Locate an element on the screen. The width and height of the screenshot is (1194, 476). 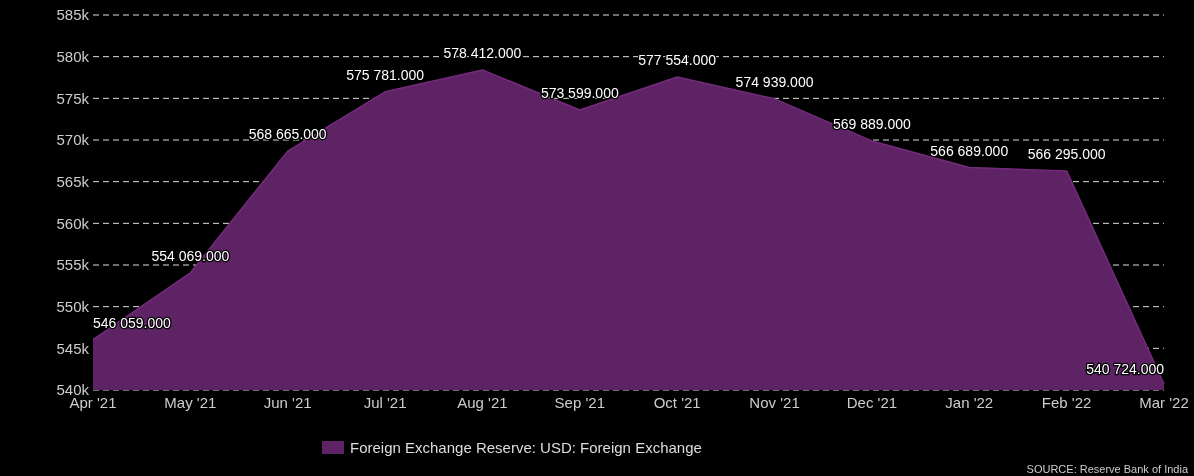
data-label: 575 781.000 is located at coordinates (385, 74).